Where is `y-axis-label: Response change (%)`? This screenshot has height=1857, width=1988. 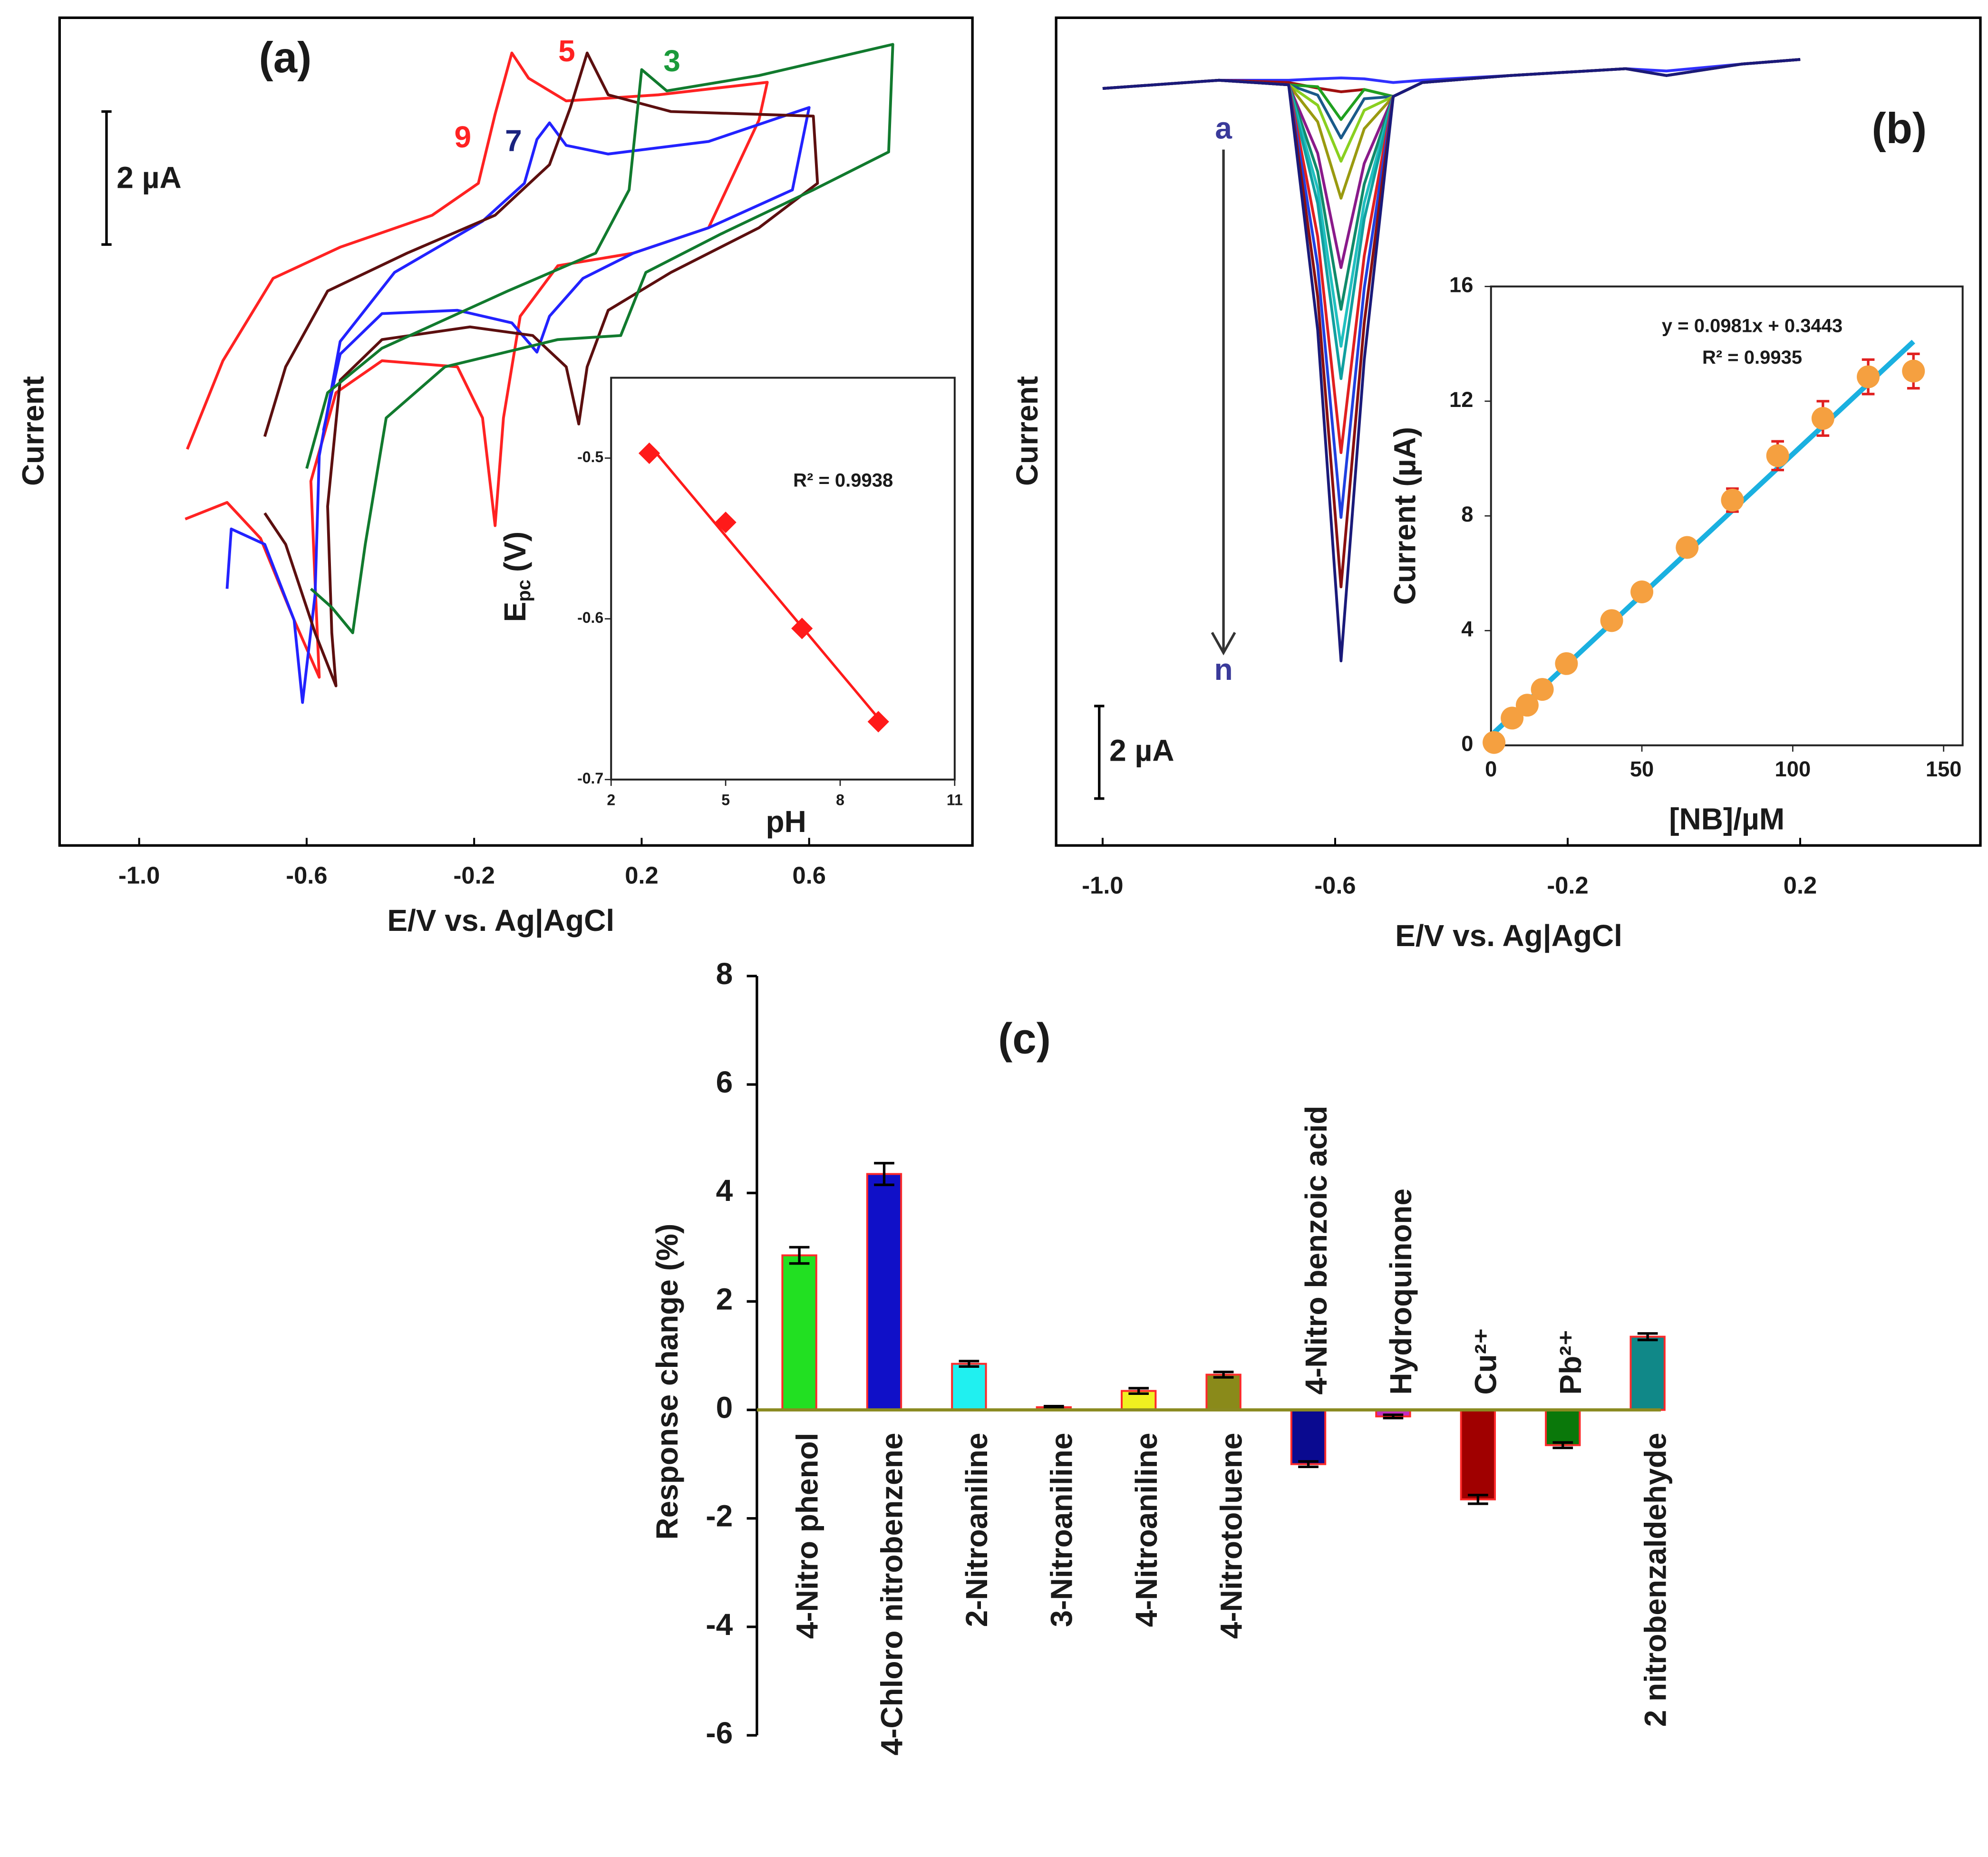 y-axis-label: Response change (%) is located at coordinates (667, 1382).